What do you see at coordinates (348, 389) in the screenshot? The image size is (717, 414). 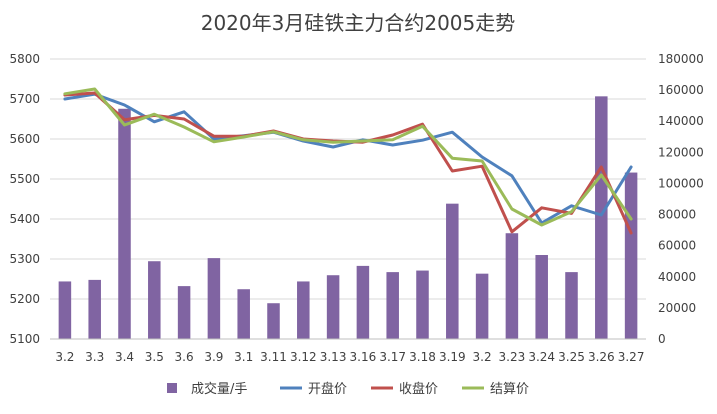 I see `legend: 成交量/手 开盘价 收盘价 结算价` at bounding box center [348, 389].